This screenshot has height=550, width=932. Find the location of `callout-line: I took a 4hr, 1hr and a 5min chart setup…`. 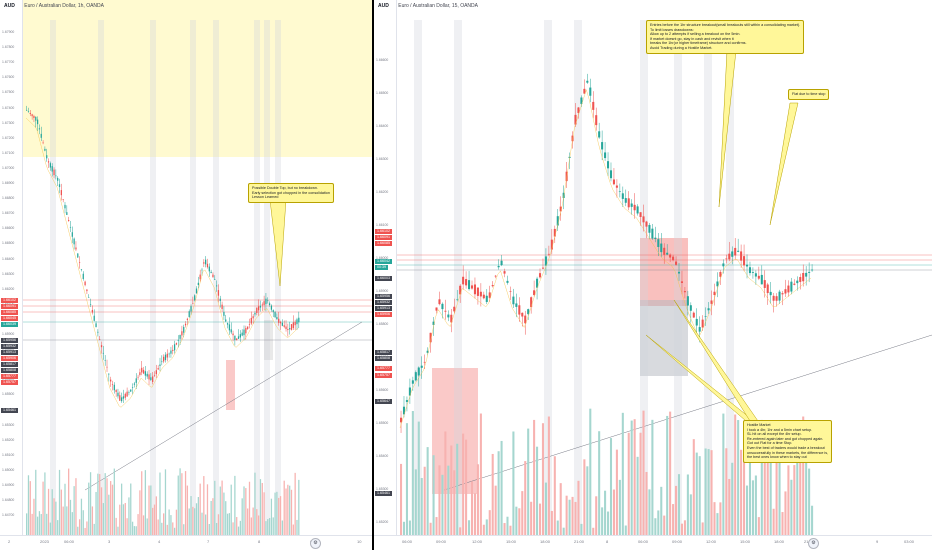

callout-line: I took a 4hr, 1hr and a 5min chart setup… is located at coordinates (780, 429).